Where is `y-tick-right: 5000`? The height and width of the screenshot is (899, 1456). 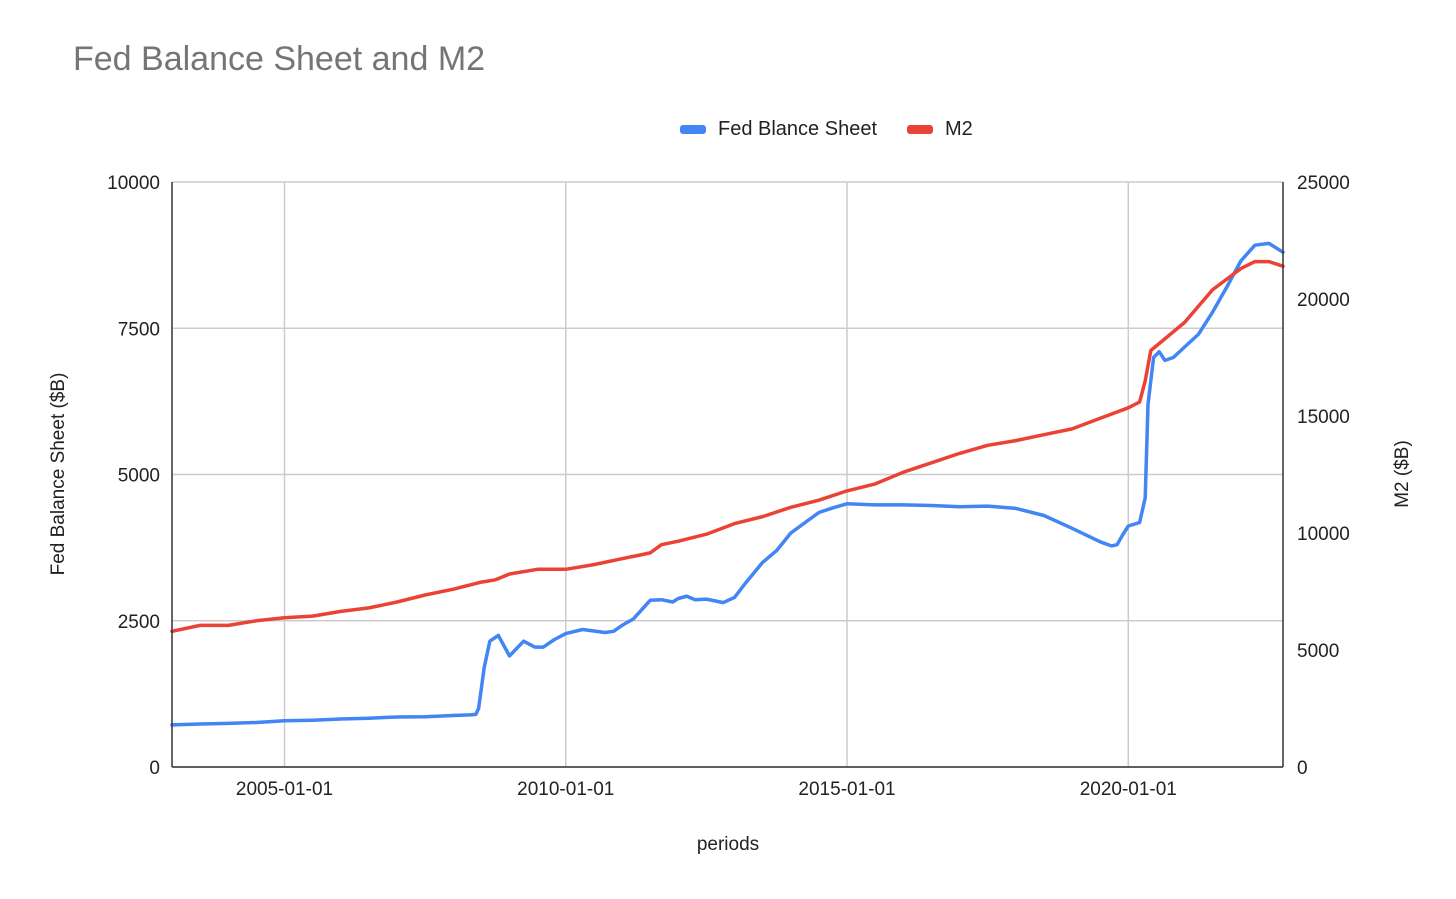
y-tick-right: 5000 is located at coordinates (1318, 651).